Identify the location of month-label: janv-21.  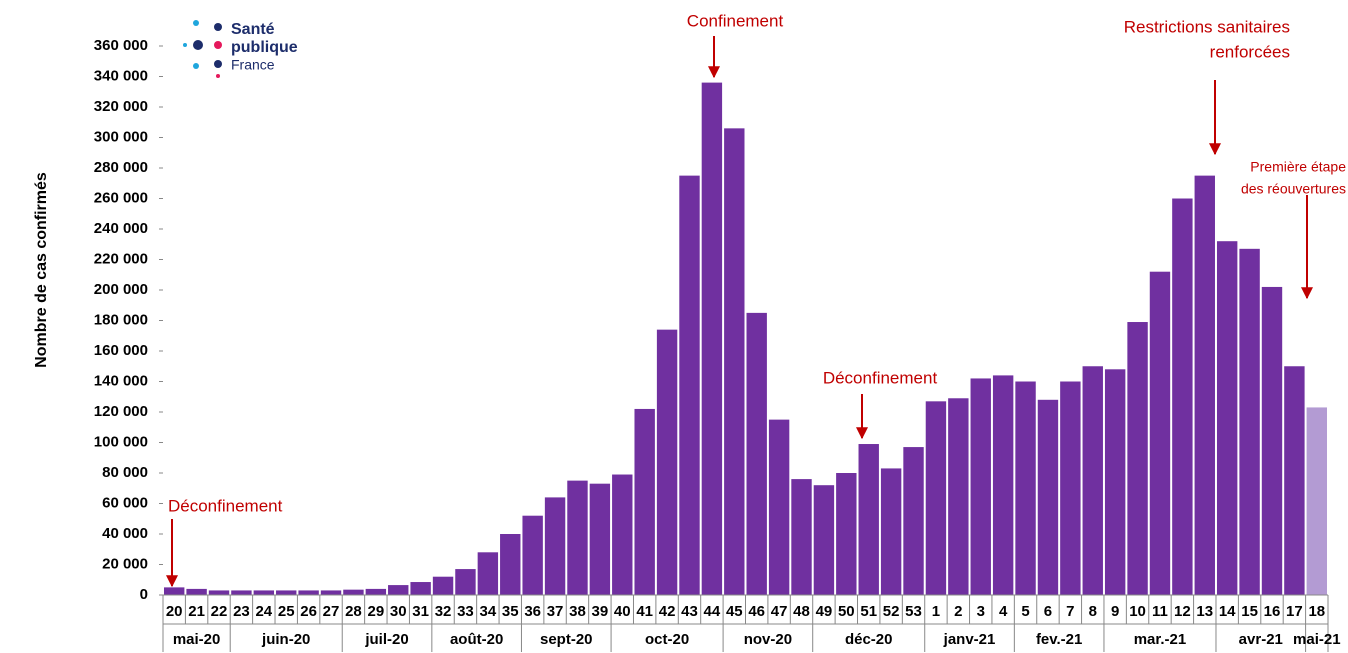
(969, 639).